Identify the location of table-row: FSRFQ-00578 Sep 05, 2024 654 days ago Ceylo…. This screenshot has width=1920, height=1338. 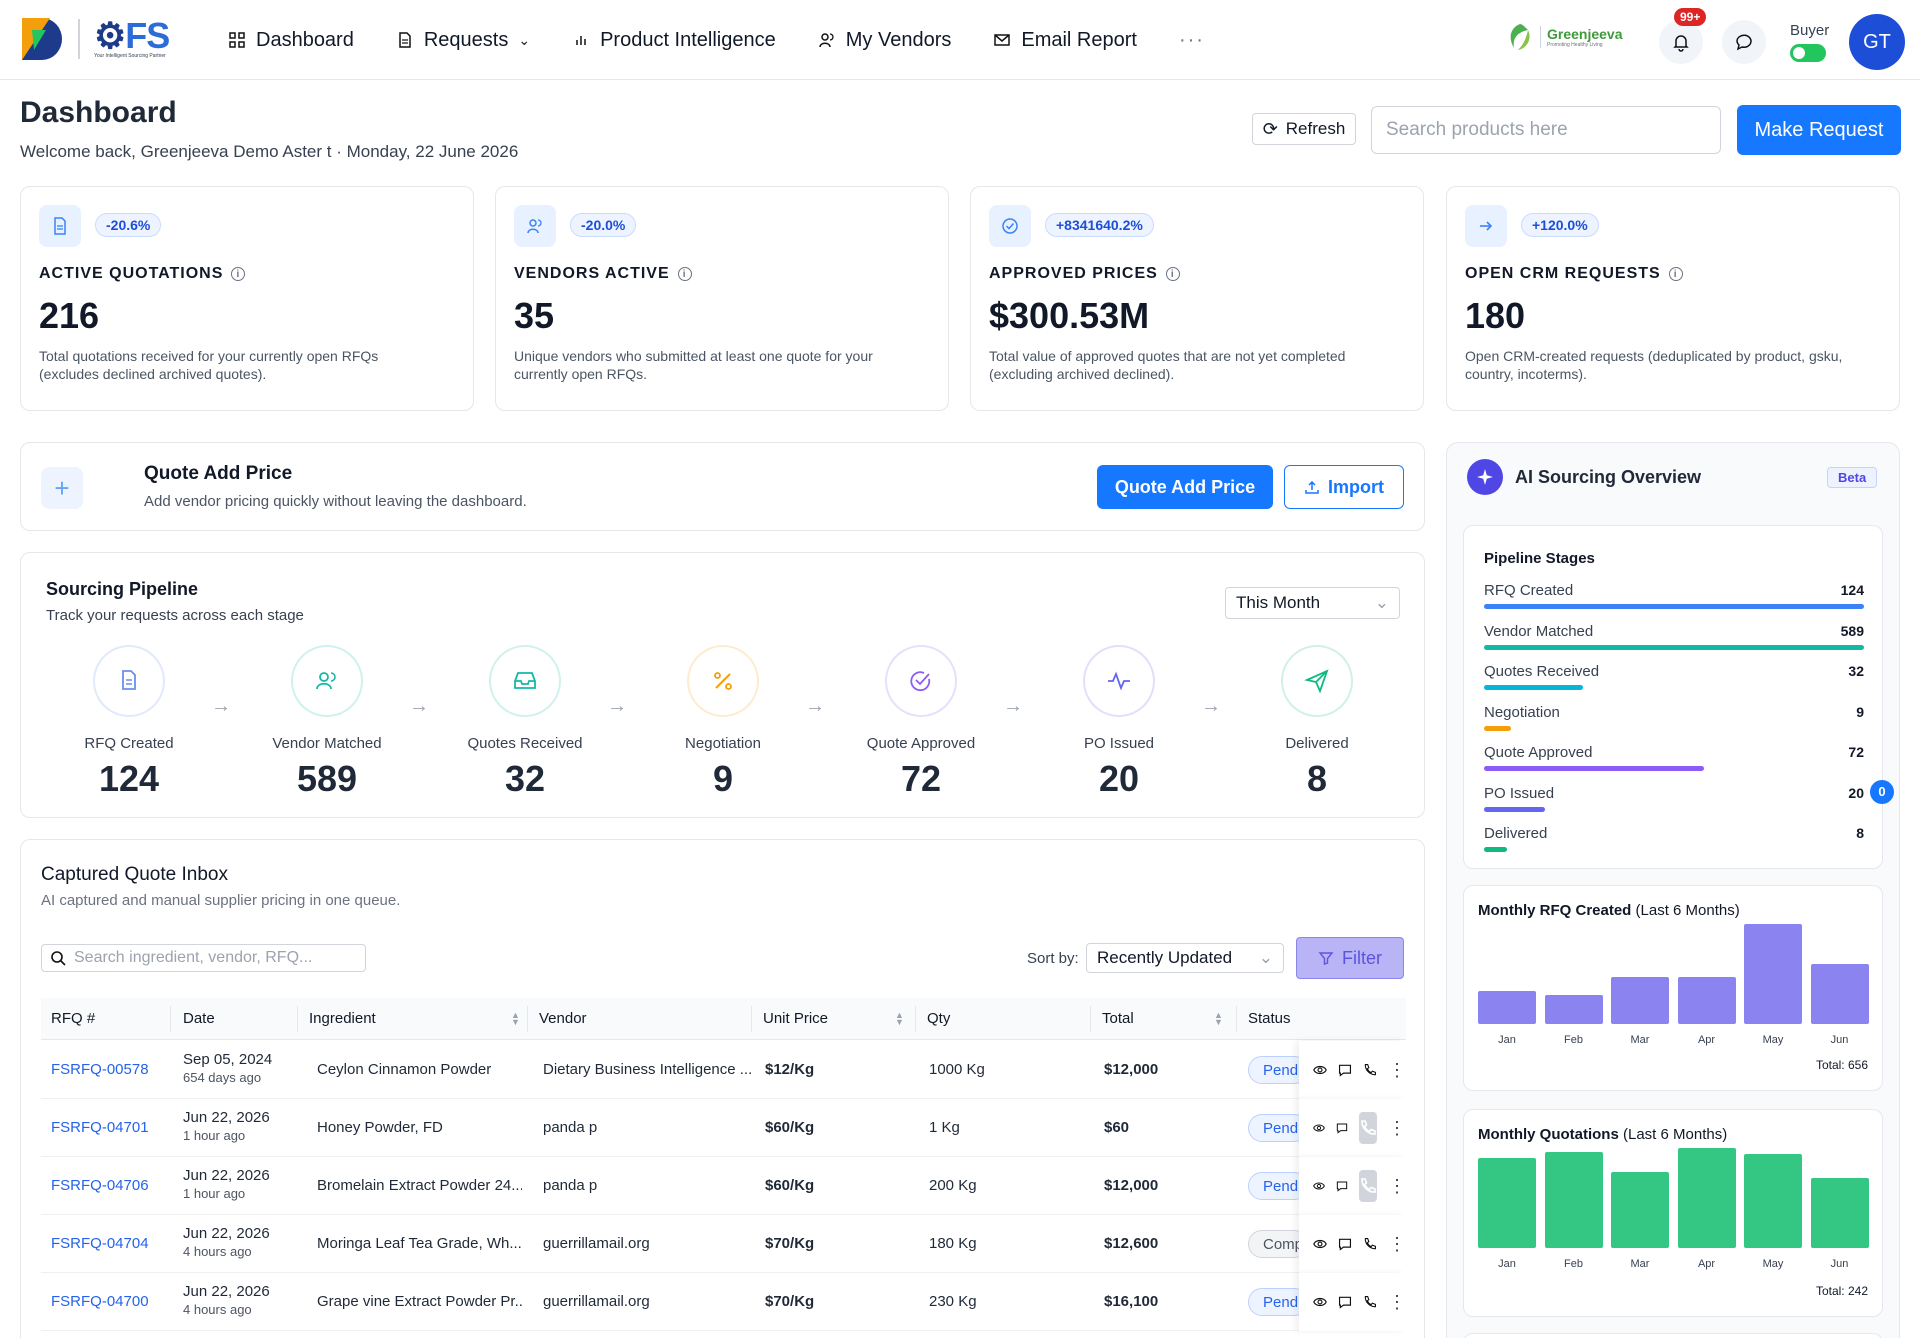
(723, 1070).